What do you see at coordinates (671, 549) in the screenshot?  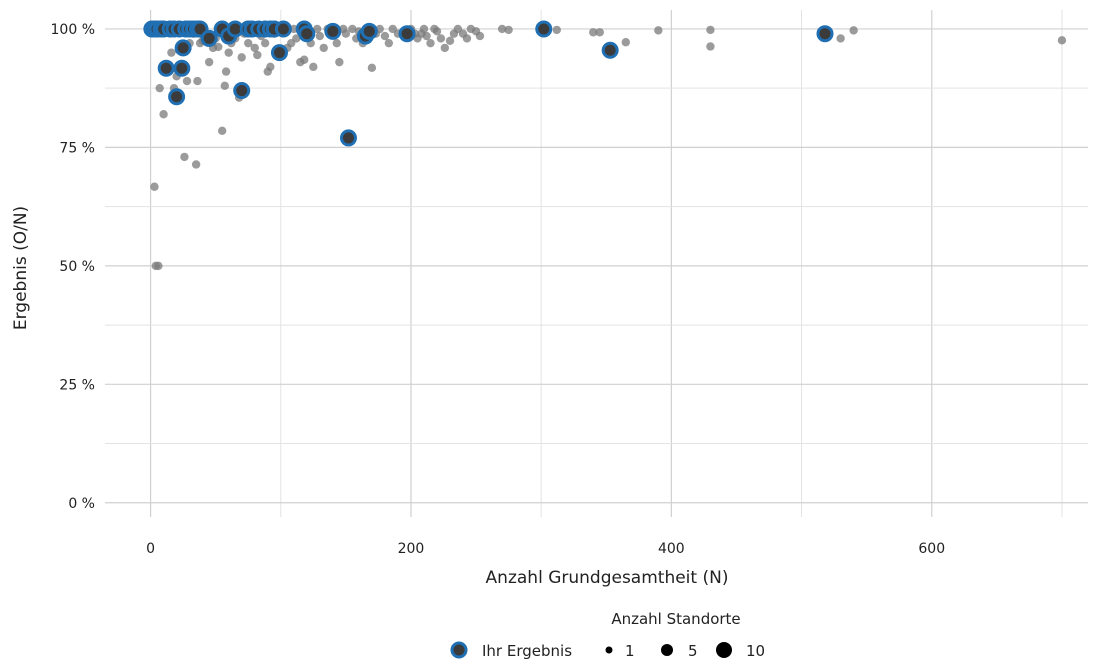 I see `x-tick-label: 400` at bounding box center [671, 549].